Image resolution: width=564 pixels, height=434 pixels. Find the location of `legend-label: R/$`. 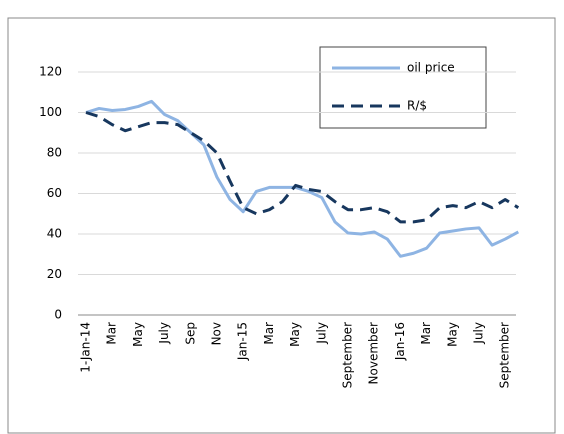

legend-label: R/$ is located at coordinates (417, 106).